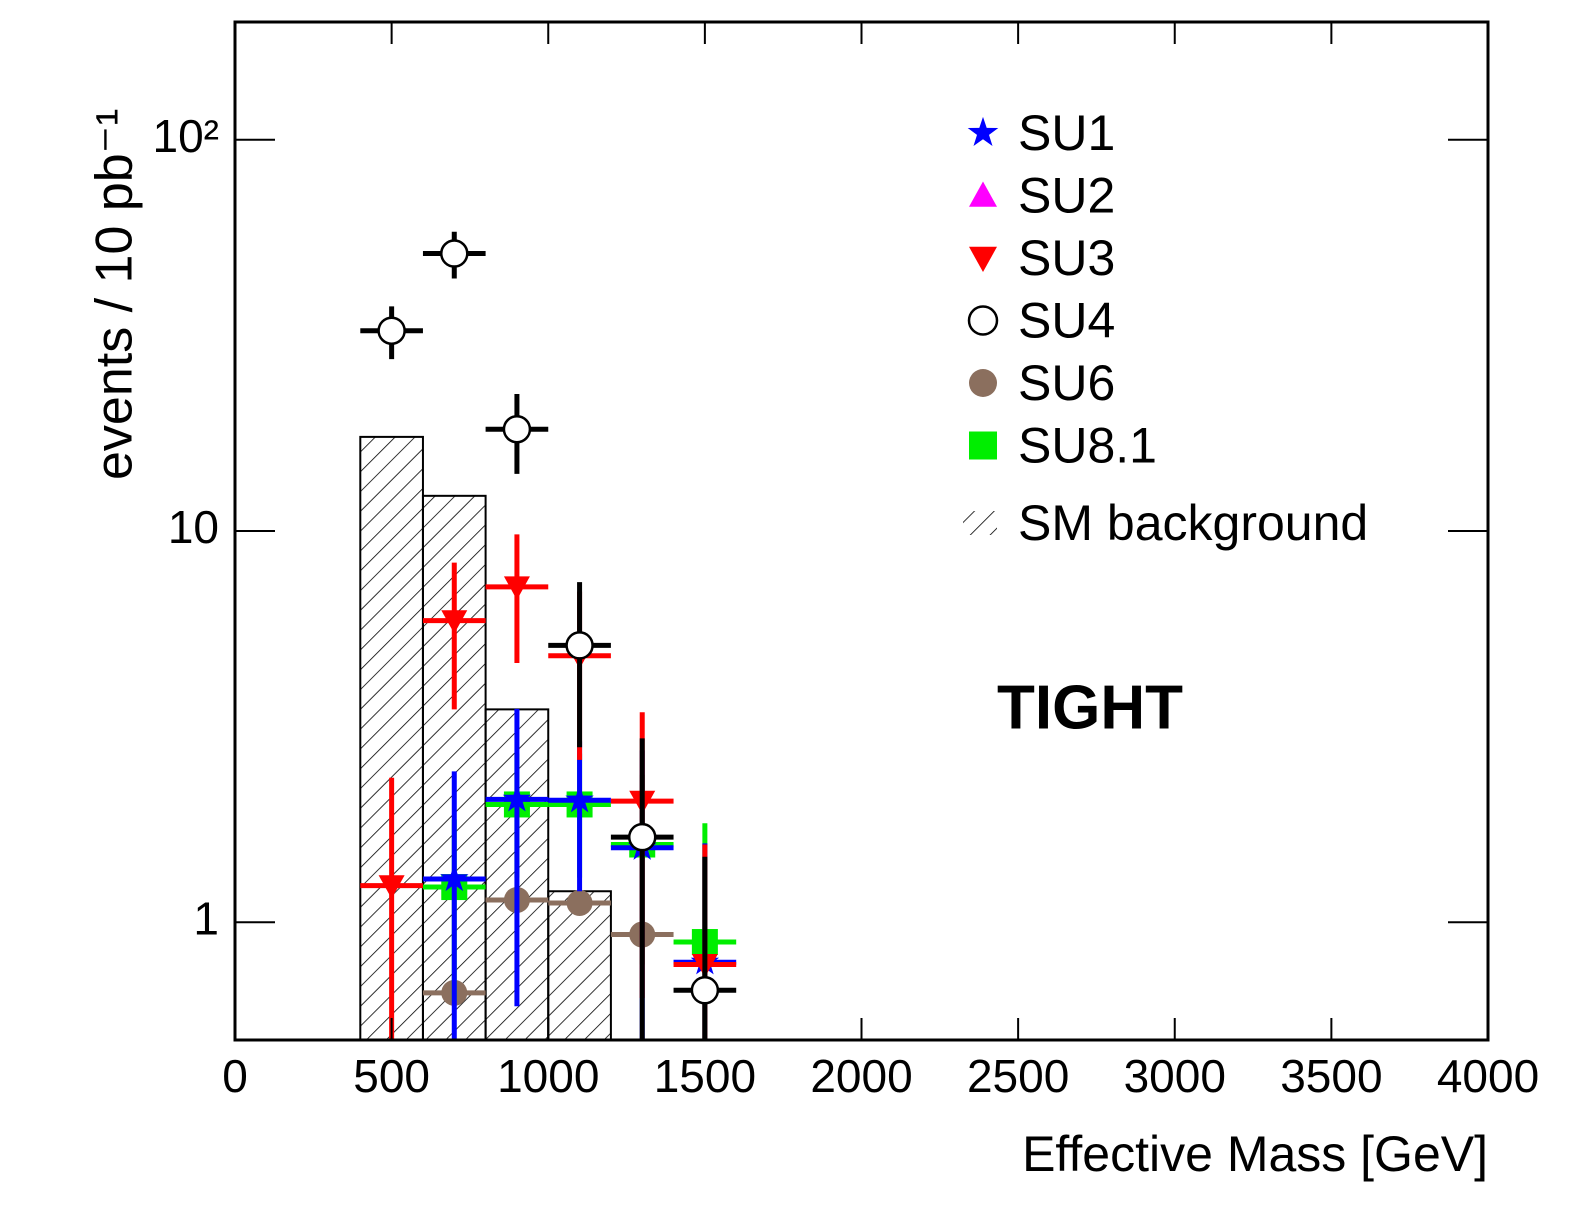  Describe the element at coordinates (1255, 1154) in the screenshot. I see `x-axis-label: Effective Mass [GeV]` at that location.